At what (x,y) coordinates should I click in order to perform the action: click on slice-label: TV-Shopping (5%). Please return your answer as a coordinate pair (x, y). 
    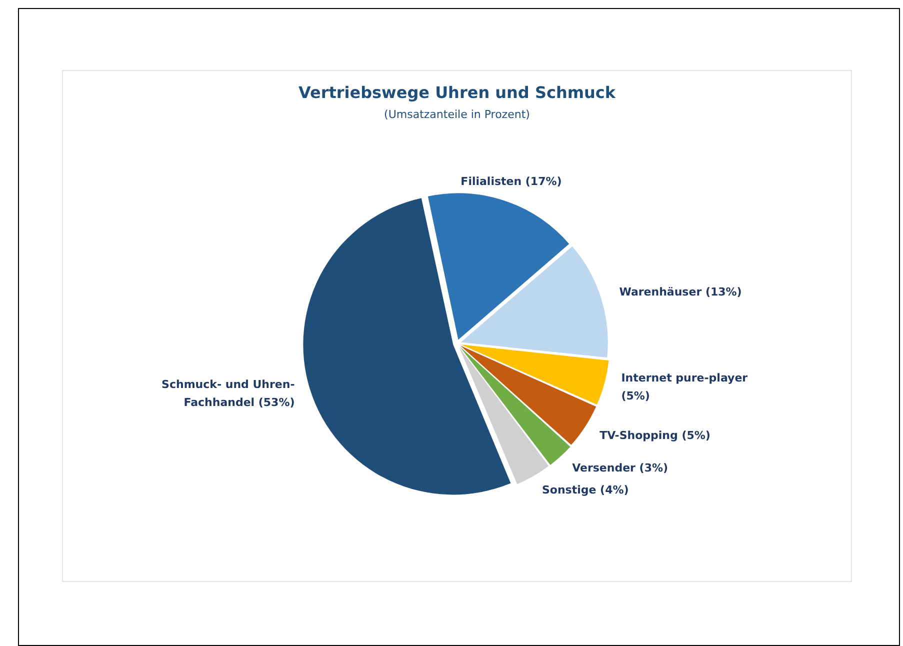
    Looking at the image, I should click on (655, 435).